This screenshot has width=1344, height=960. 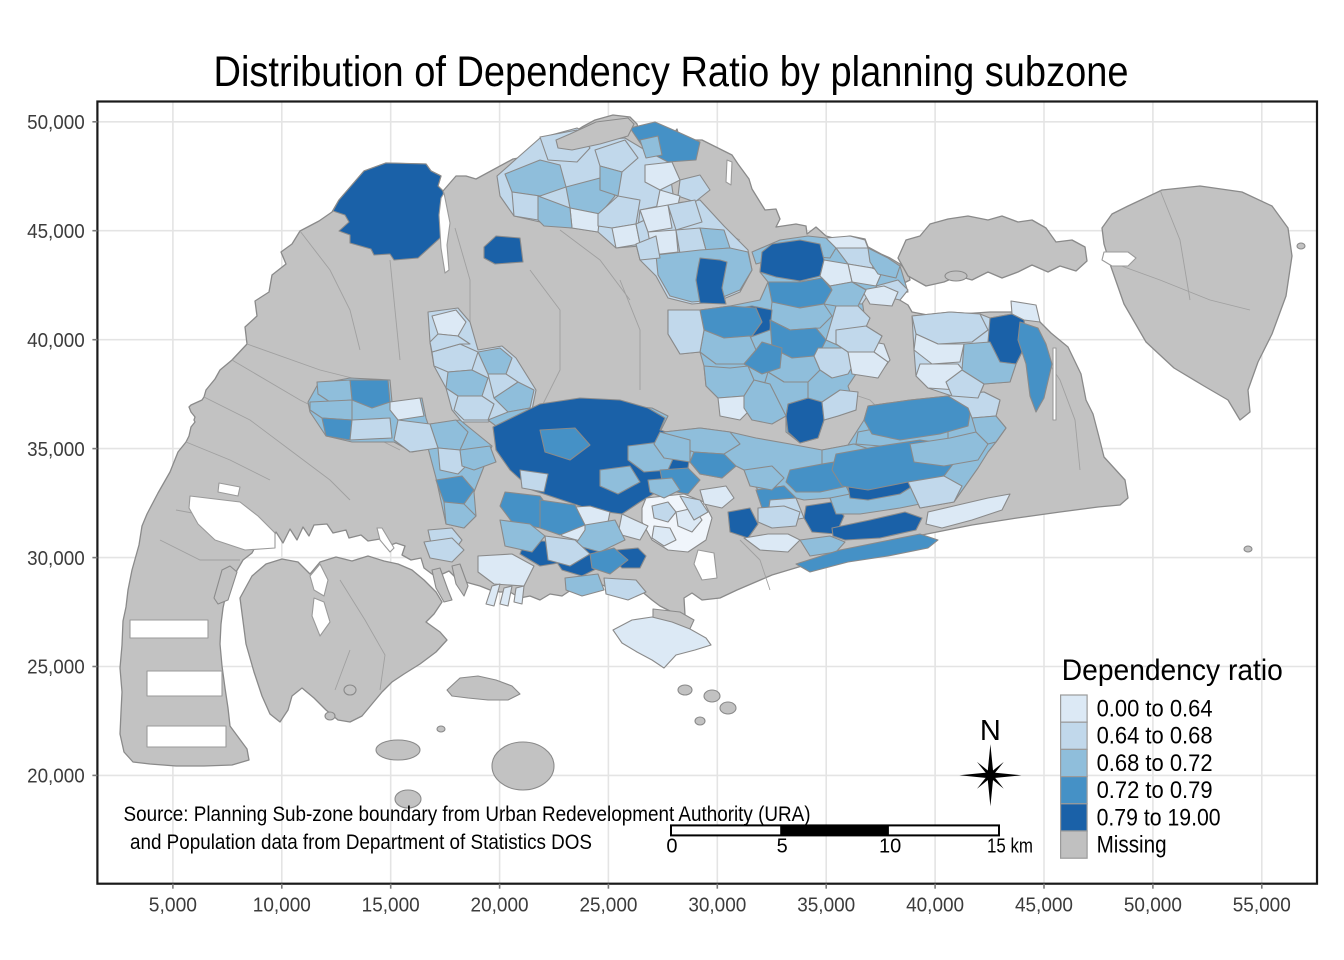 What do you see at coordinates (391, 906) in the screenshot?
I see `svg-text: 15,000` at bounding box center [391, 906].